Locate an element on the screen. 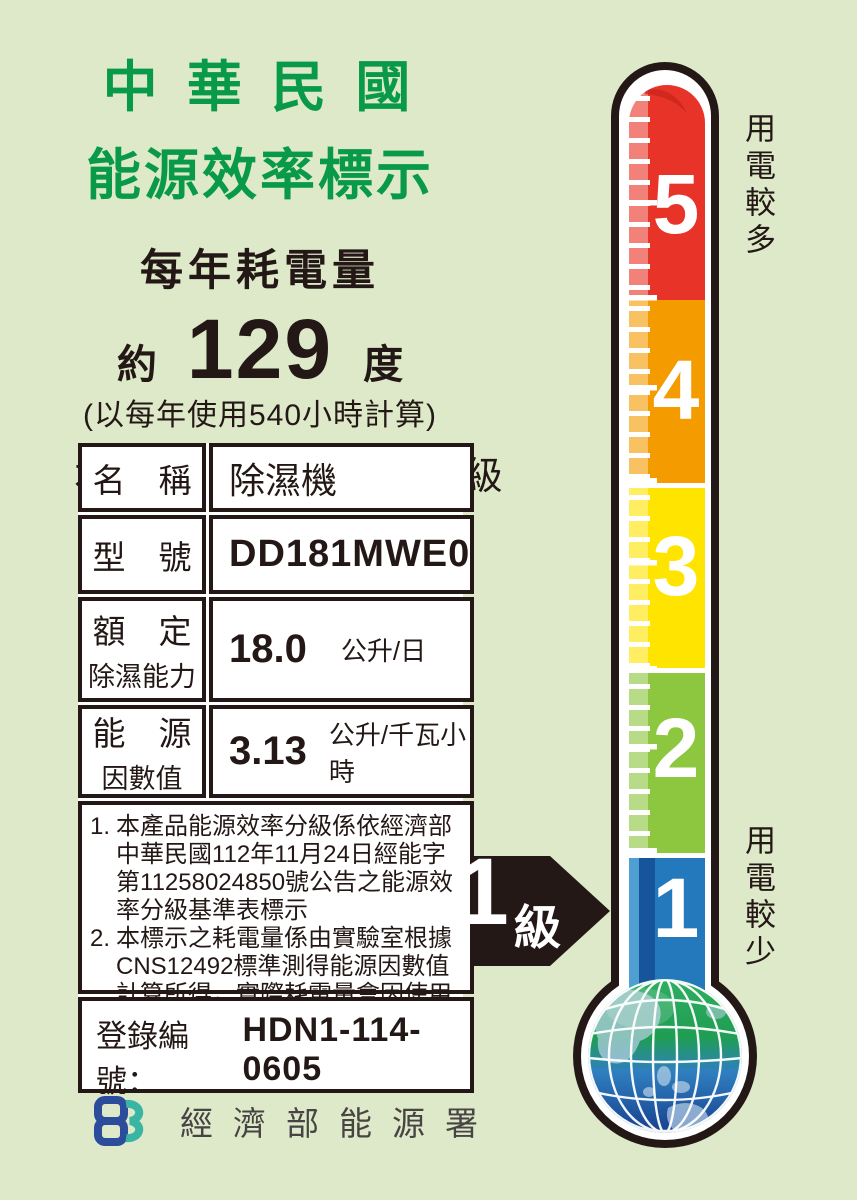 This screenshot has height=1200, width=857. spec-value-name: 除濕機 is located at coordinates (342, 477).